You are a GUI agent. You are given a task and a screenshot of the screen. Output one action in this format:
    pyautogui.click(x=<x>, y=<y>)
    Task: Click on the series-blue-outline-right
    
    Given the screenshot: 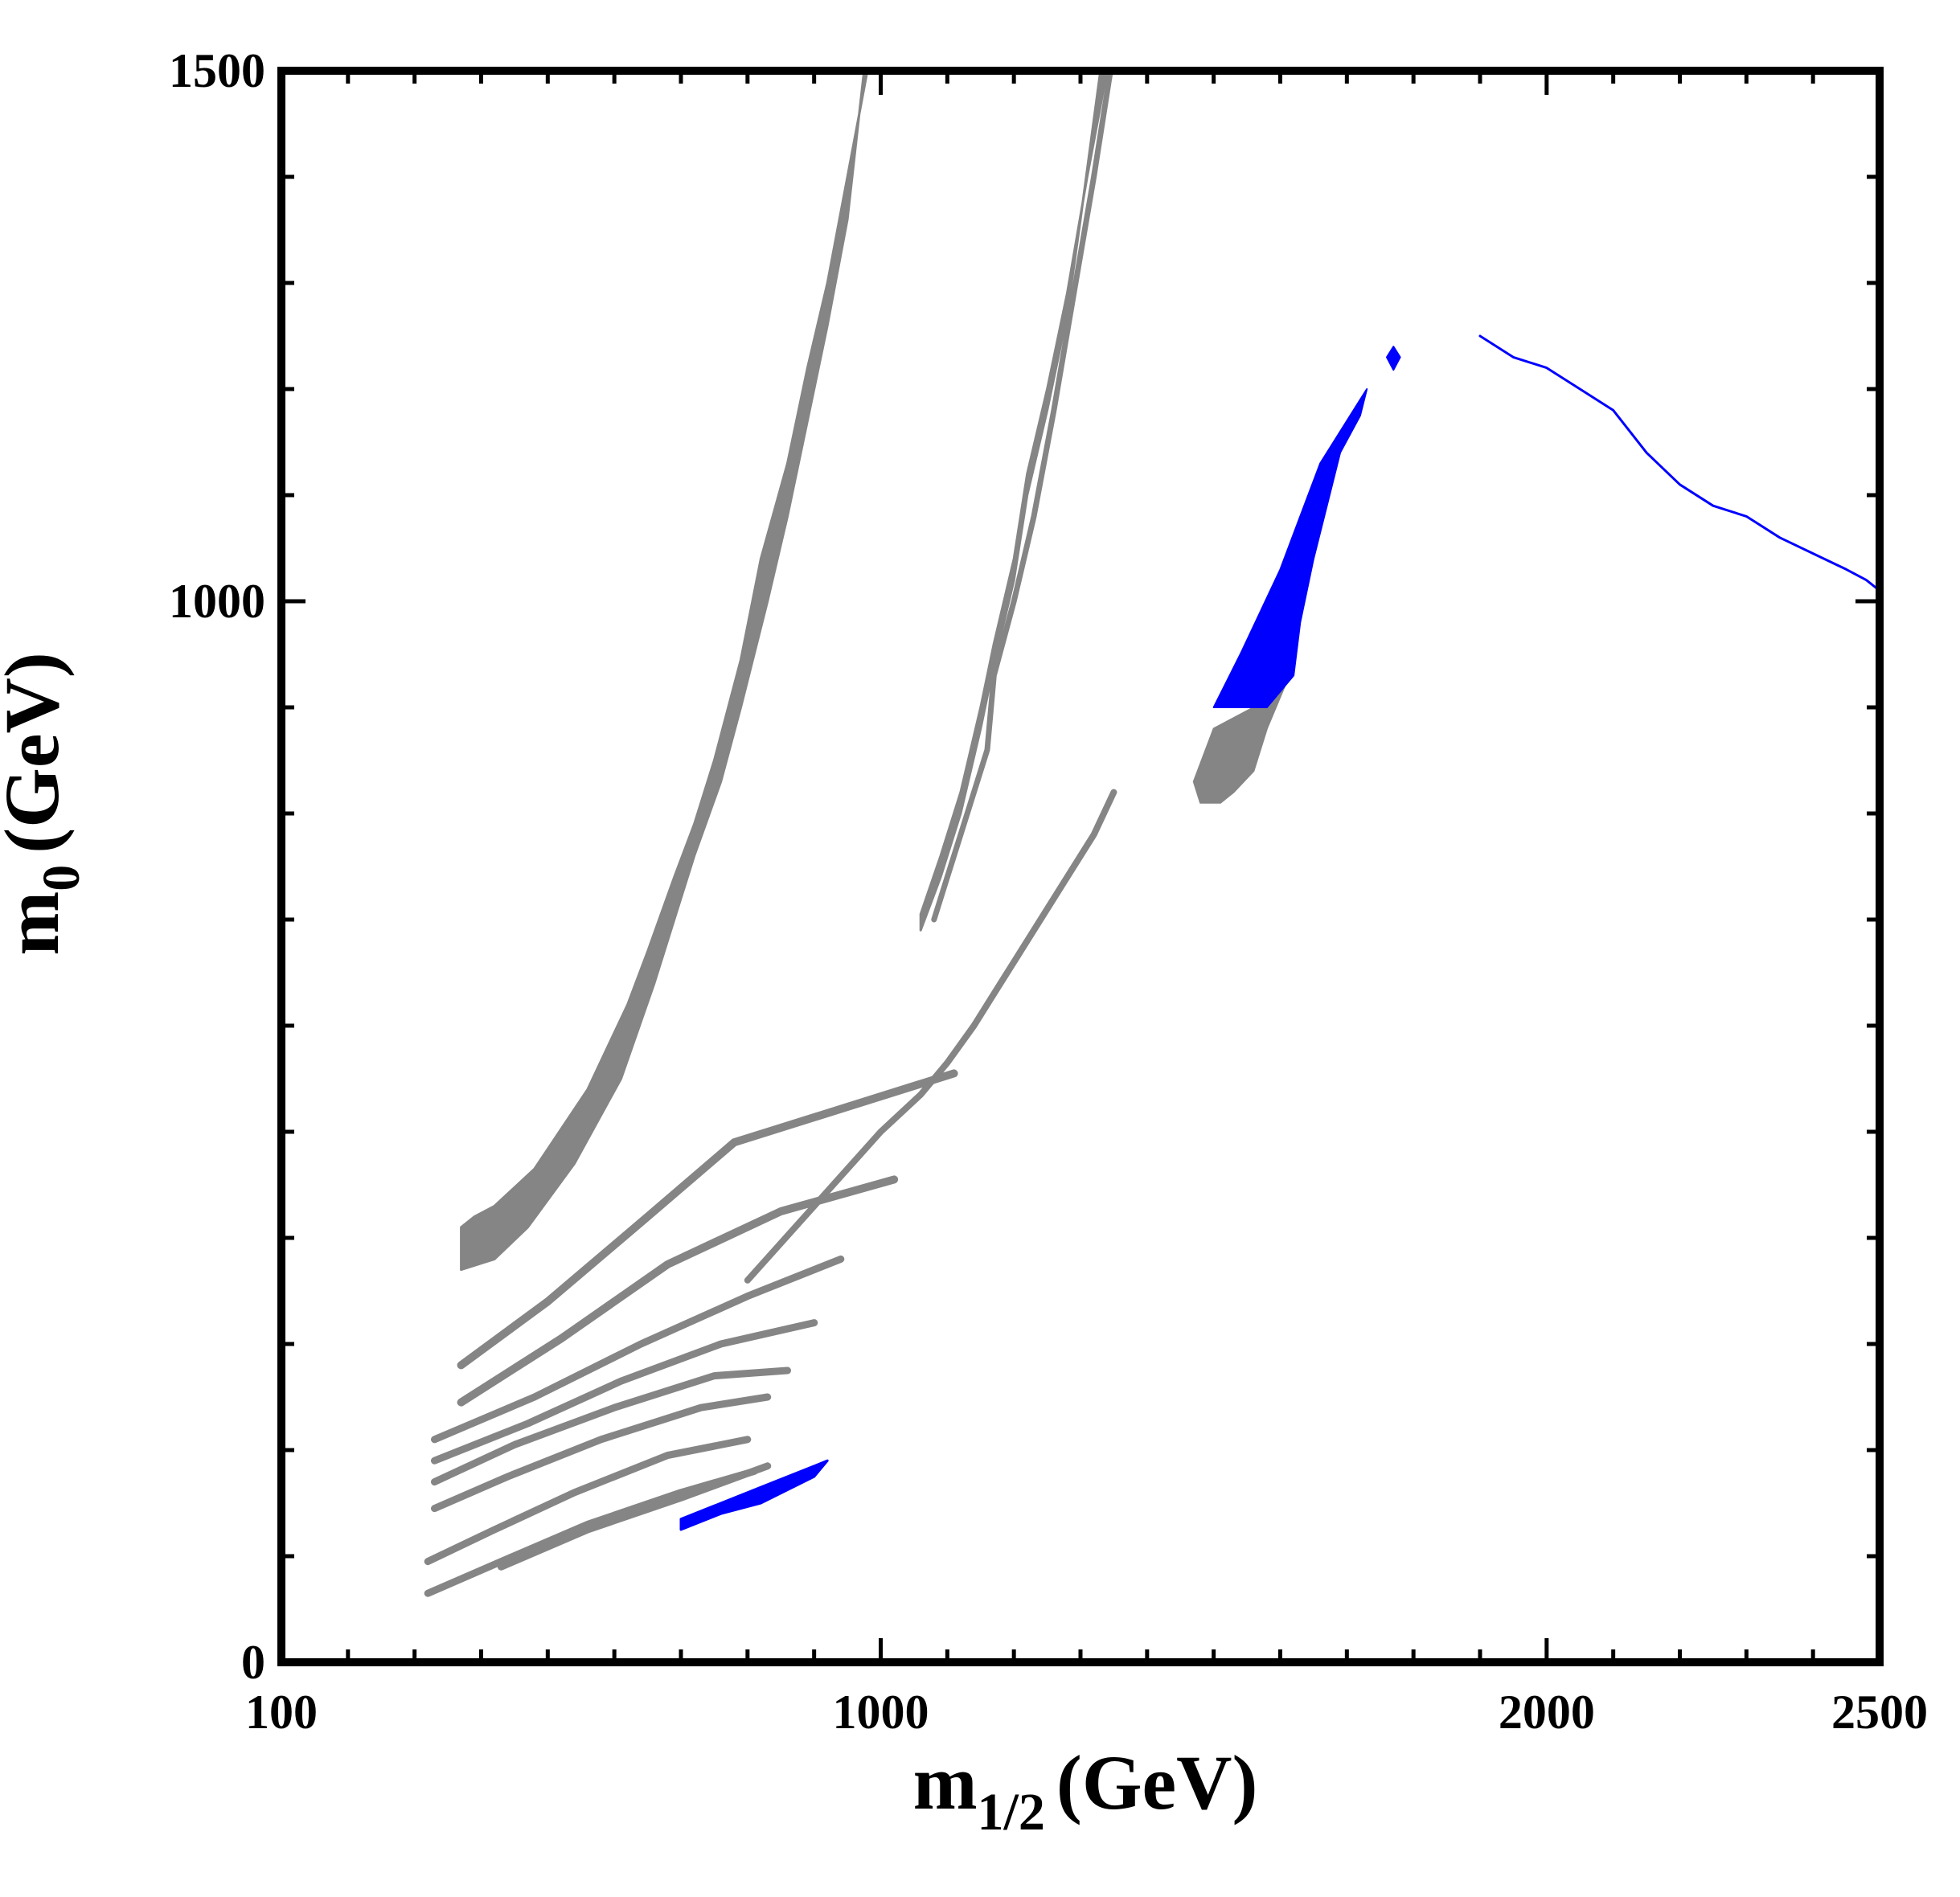 What is the action you would take?
    pyautogui.click(x=1679, y=463)
    